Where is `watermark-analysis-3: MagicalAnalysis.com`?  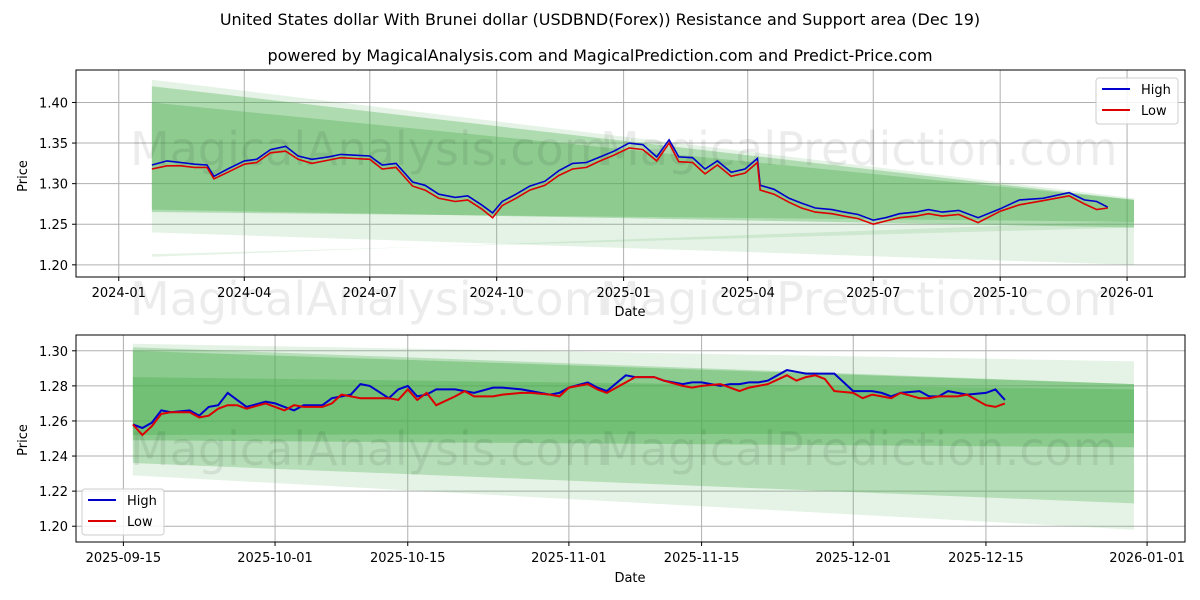 watermark-analysis-3: MagicalAnalysis.com is located at coordinates (369, 449).